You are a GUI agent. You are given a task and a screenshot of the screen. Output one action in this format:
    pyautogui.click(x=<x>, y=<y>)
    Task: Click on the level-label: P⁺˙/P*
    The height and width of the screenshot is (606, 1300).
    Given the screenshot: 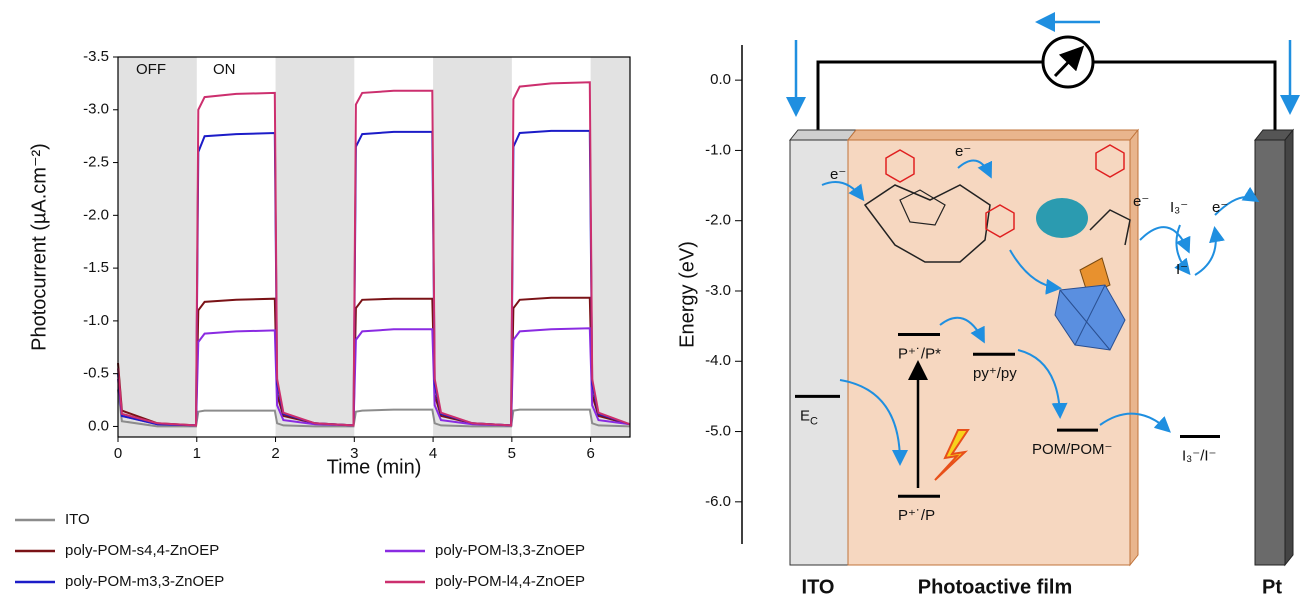 What is the action you would take?
    pyautogui.click(x=919, y=354)
    